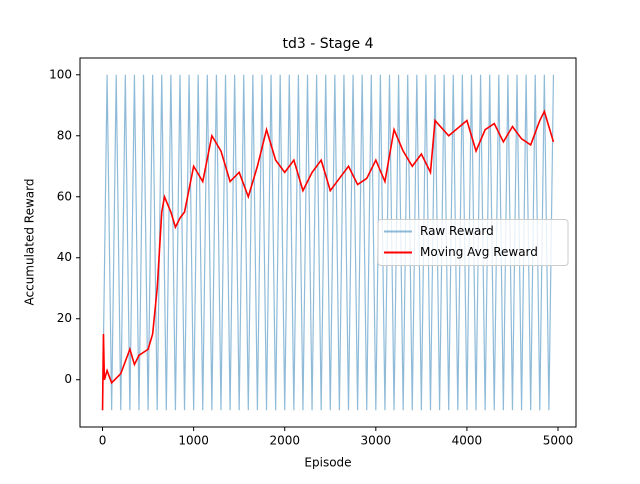 The height and width of the screenshot is (484, 640). Describe the element at coordinates (479, 252) in the screenshot. I see `legend-label: Moving Avg Reward` at that location.